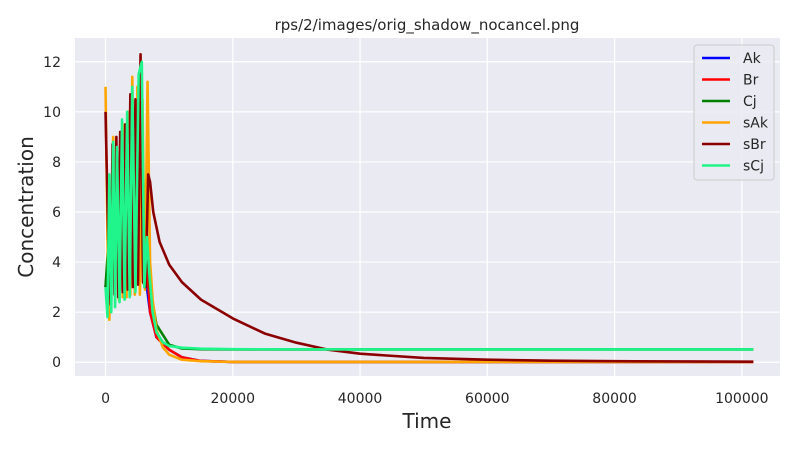 The image size is (800, 450). What do you see at coordinates (750, 102) in the screenshot?
I see `legend-label-cj: Cj` at bounding box center [750, 102].